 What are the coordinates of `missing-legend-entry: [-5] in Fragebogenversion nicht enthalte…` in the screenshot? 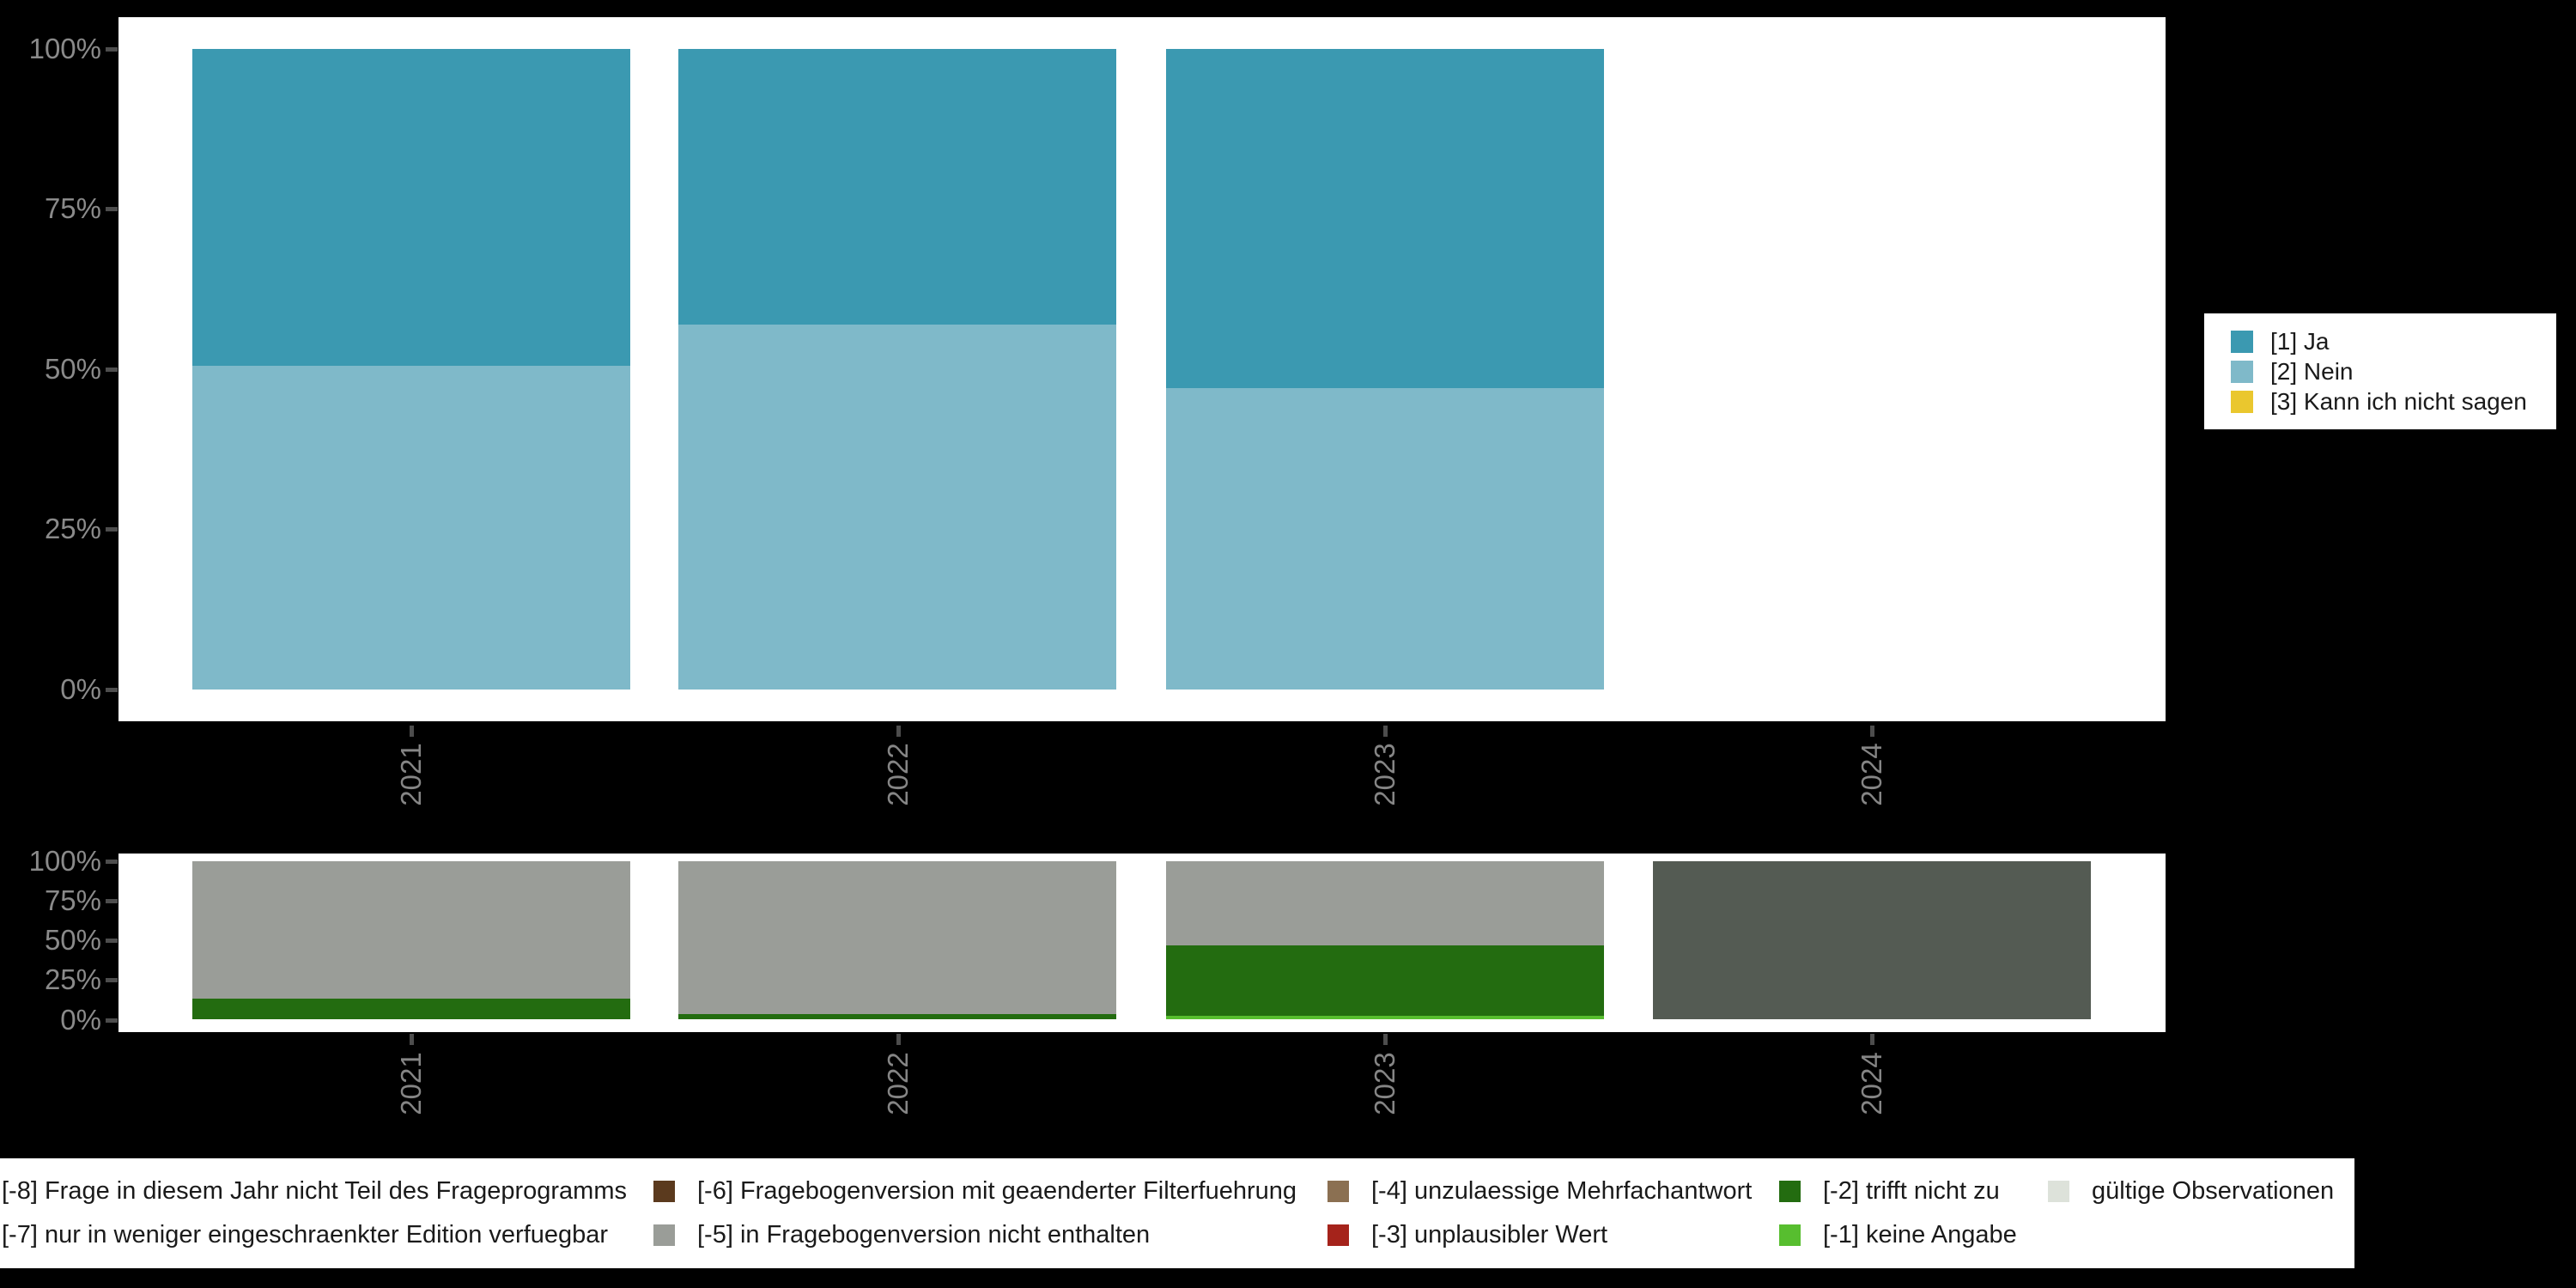 It's located at (902, 1235).